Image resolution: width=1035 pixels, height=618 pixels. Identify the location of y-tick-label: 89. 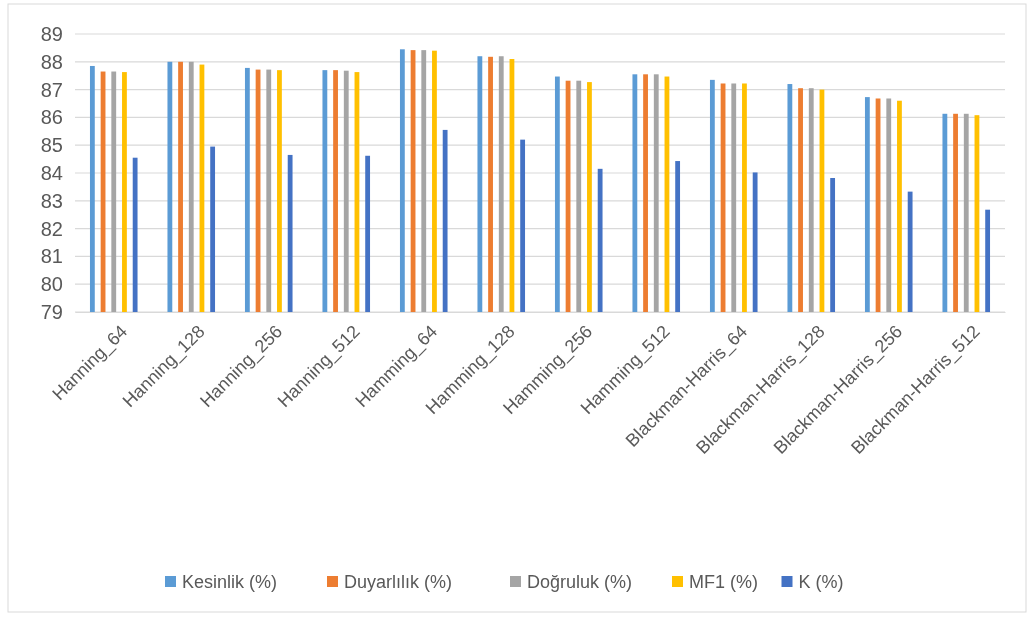
(51, 33).